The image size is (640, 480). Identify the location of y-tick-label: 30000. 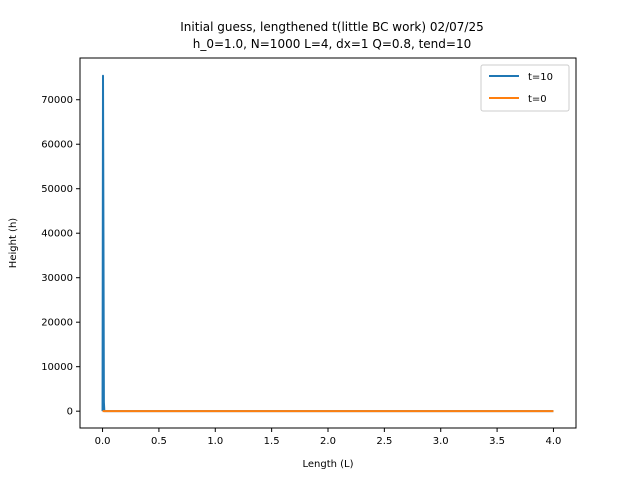
(57, 278).